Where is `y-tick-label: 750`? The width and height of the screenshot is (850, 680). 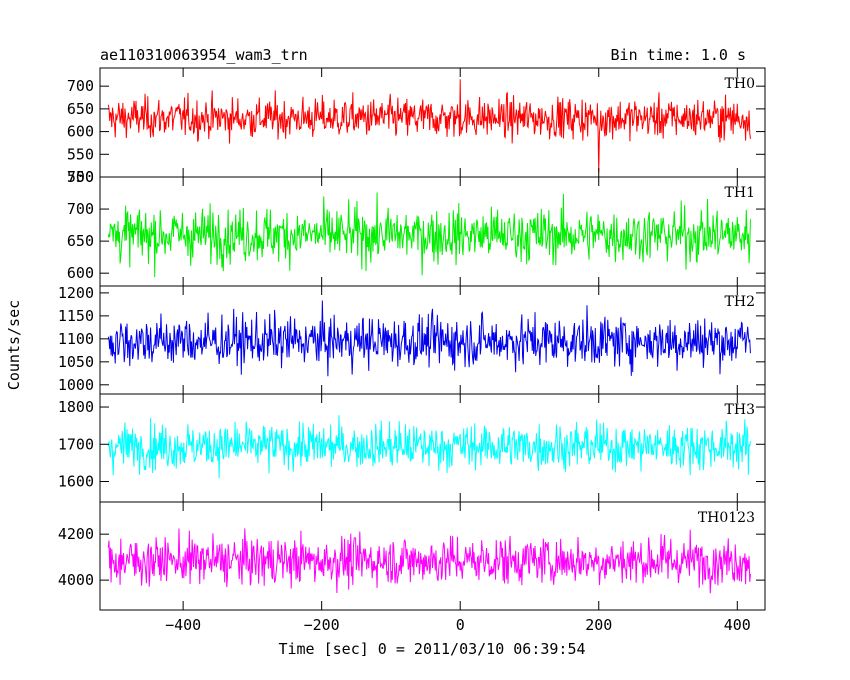
y-tick-label: 750 is located at coordinates (80, 177).